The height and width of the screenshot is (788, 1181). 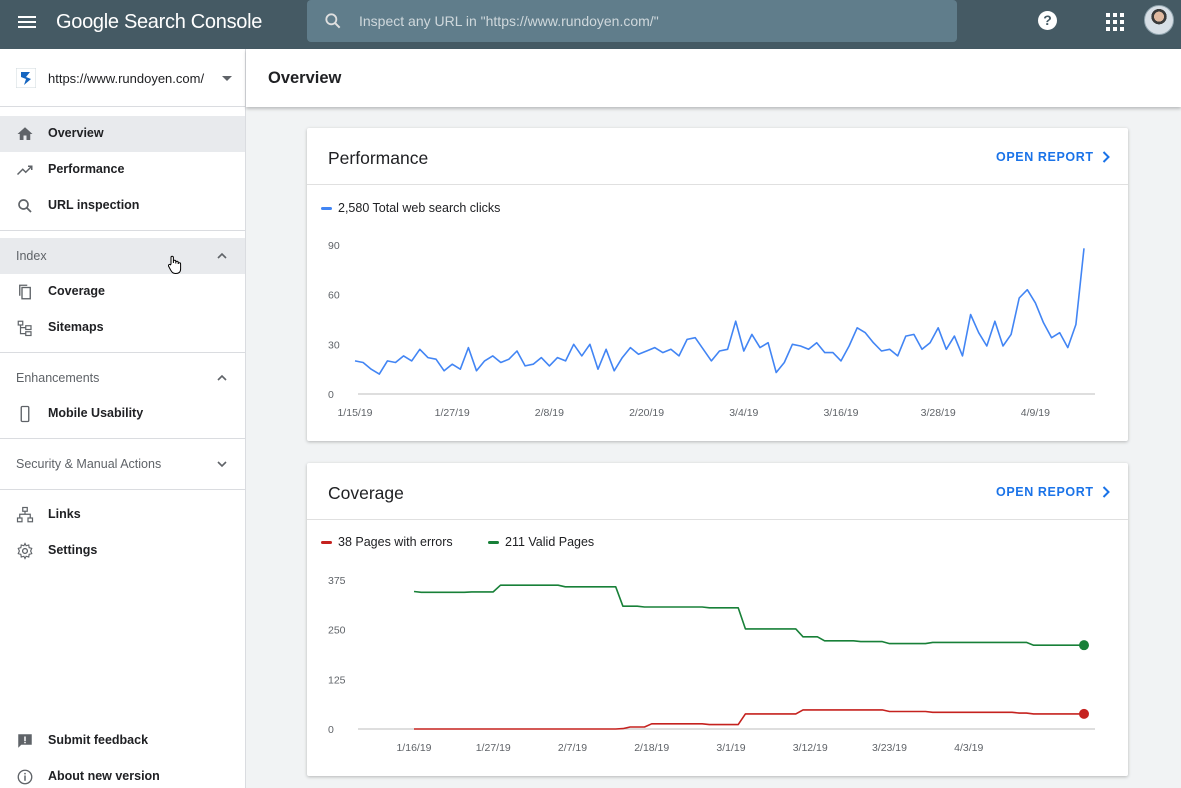 I want to click on avatar, so click(x=1159, y=20).